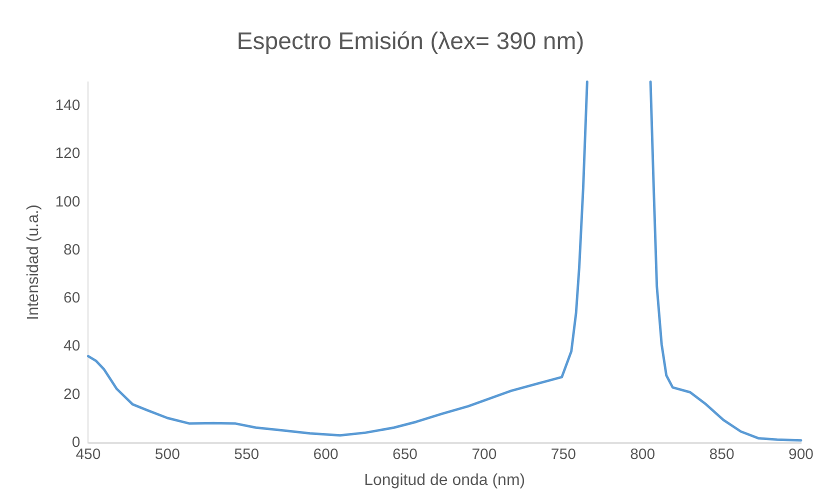  I want to click on y-tick-label: 20, so click(72, 394).